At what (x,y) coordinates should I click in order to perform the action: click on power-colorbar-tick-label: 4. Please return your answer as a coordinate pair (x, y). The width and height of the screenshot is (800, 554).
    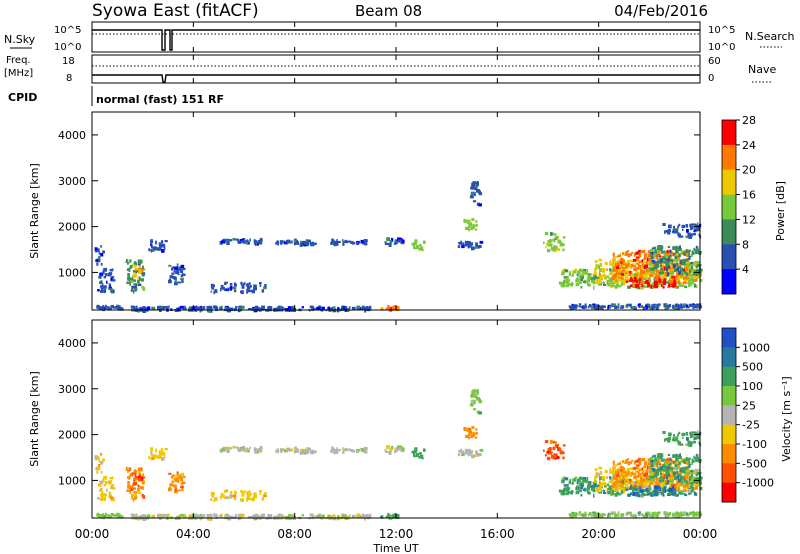
    Looking at the image, I should click on (745, 269).